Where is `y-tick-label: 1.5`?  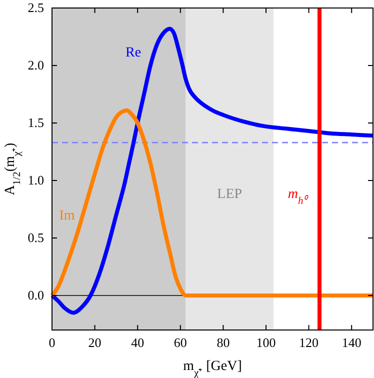
y-tick-label: 1.5 is located at coordinates (36, 122).